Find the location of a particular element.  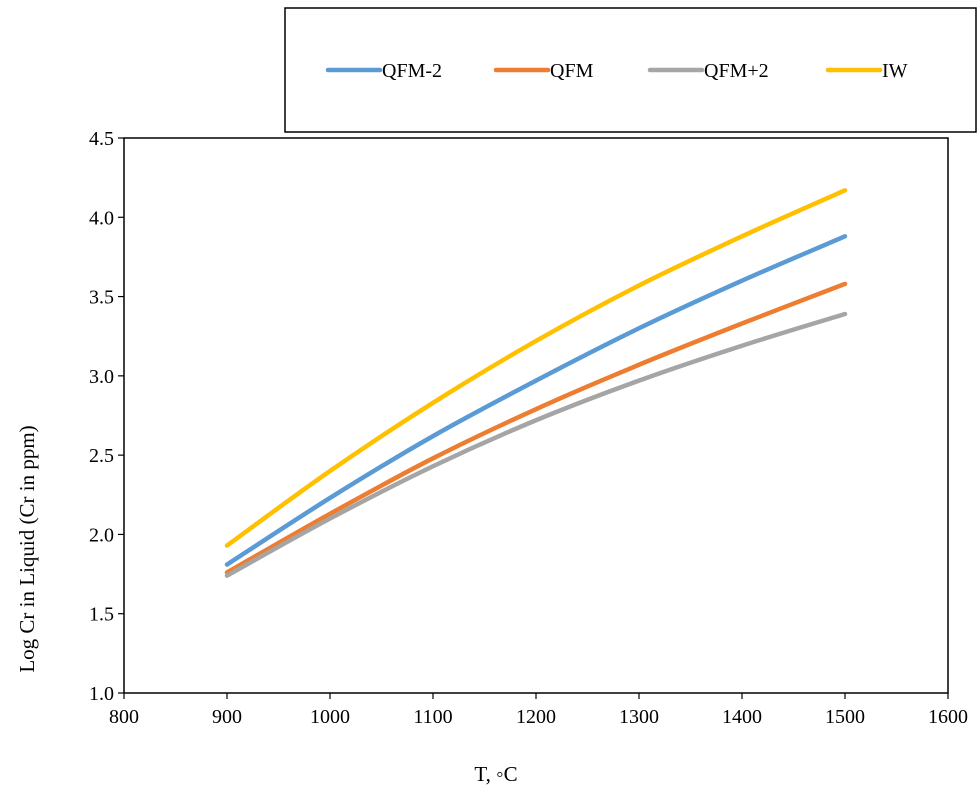

x-tick-label: 800 is located at coordinates (124, 717).